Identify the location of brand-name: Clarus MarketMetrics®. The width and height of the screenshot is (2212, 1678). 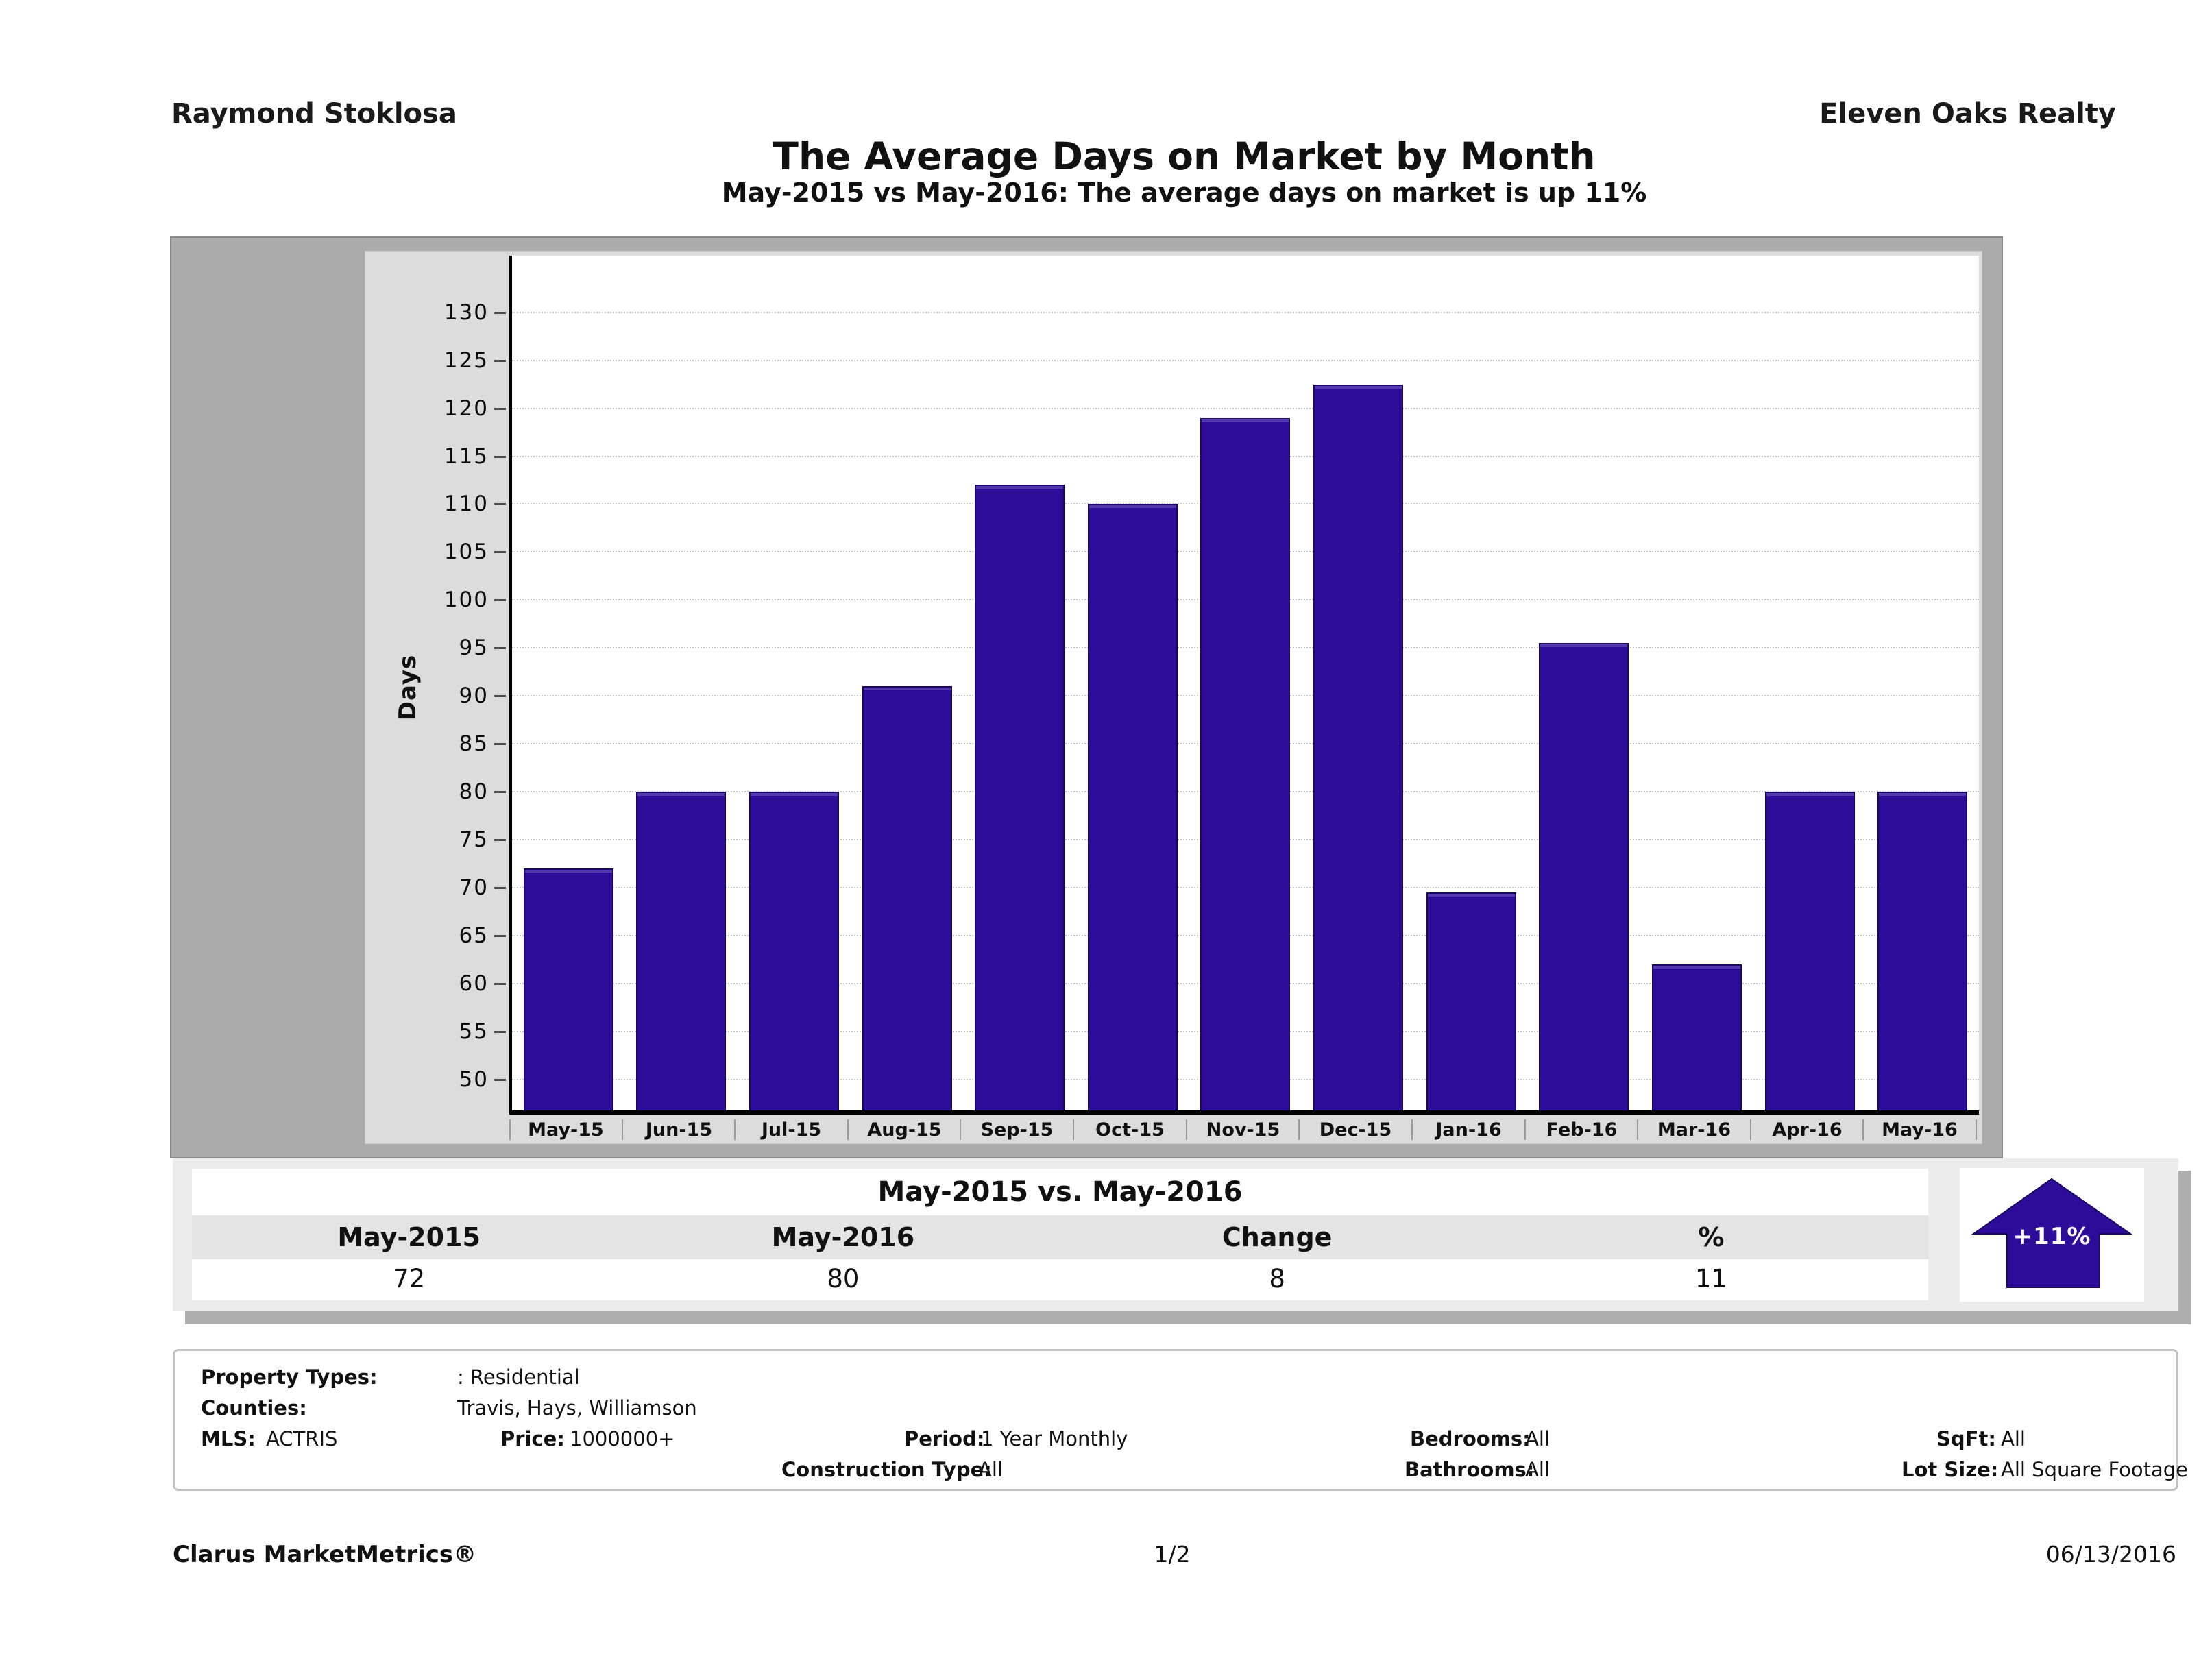
(325, 1554).